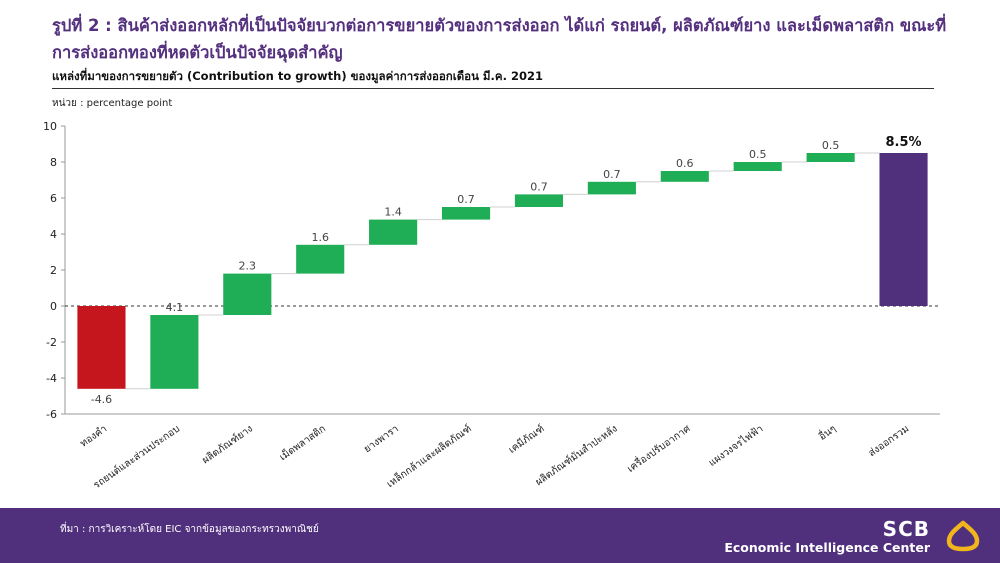 The width and height of the screenshot is (1000, 563). What do you see at coordinates (526, 439) in the screenshot?
I see `x-category-label: เคมีภัณฑ์` at bounding box center [526, 439].